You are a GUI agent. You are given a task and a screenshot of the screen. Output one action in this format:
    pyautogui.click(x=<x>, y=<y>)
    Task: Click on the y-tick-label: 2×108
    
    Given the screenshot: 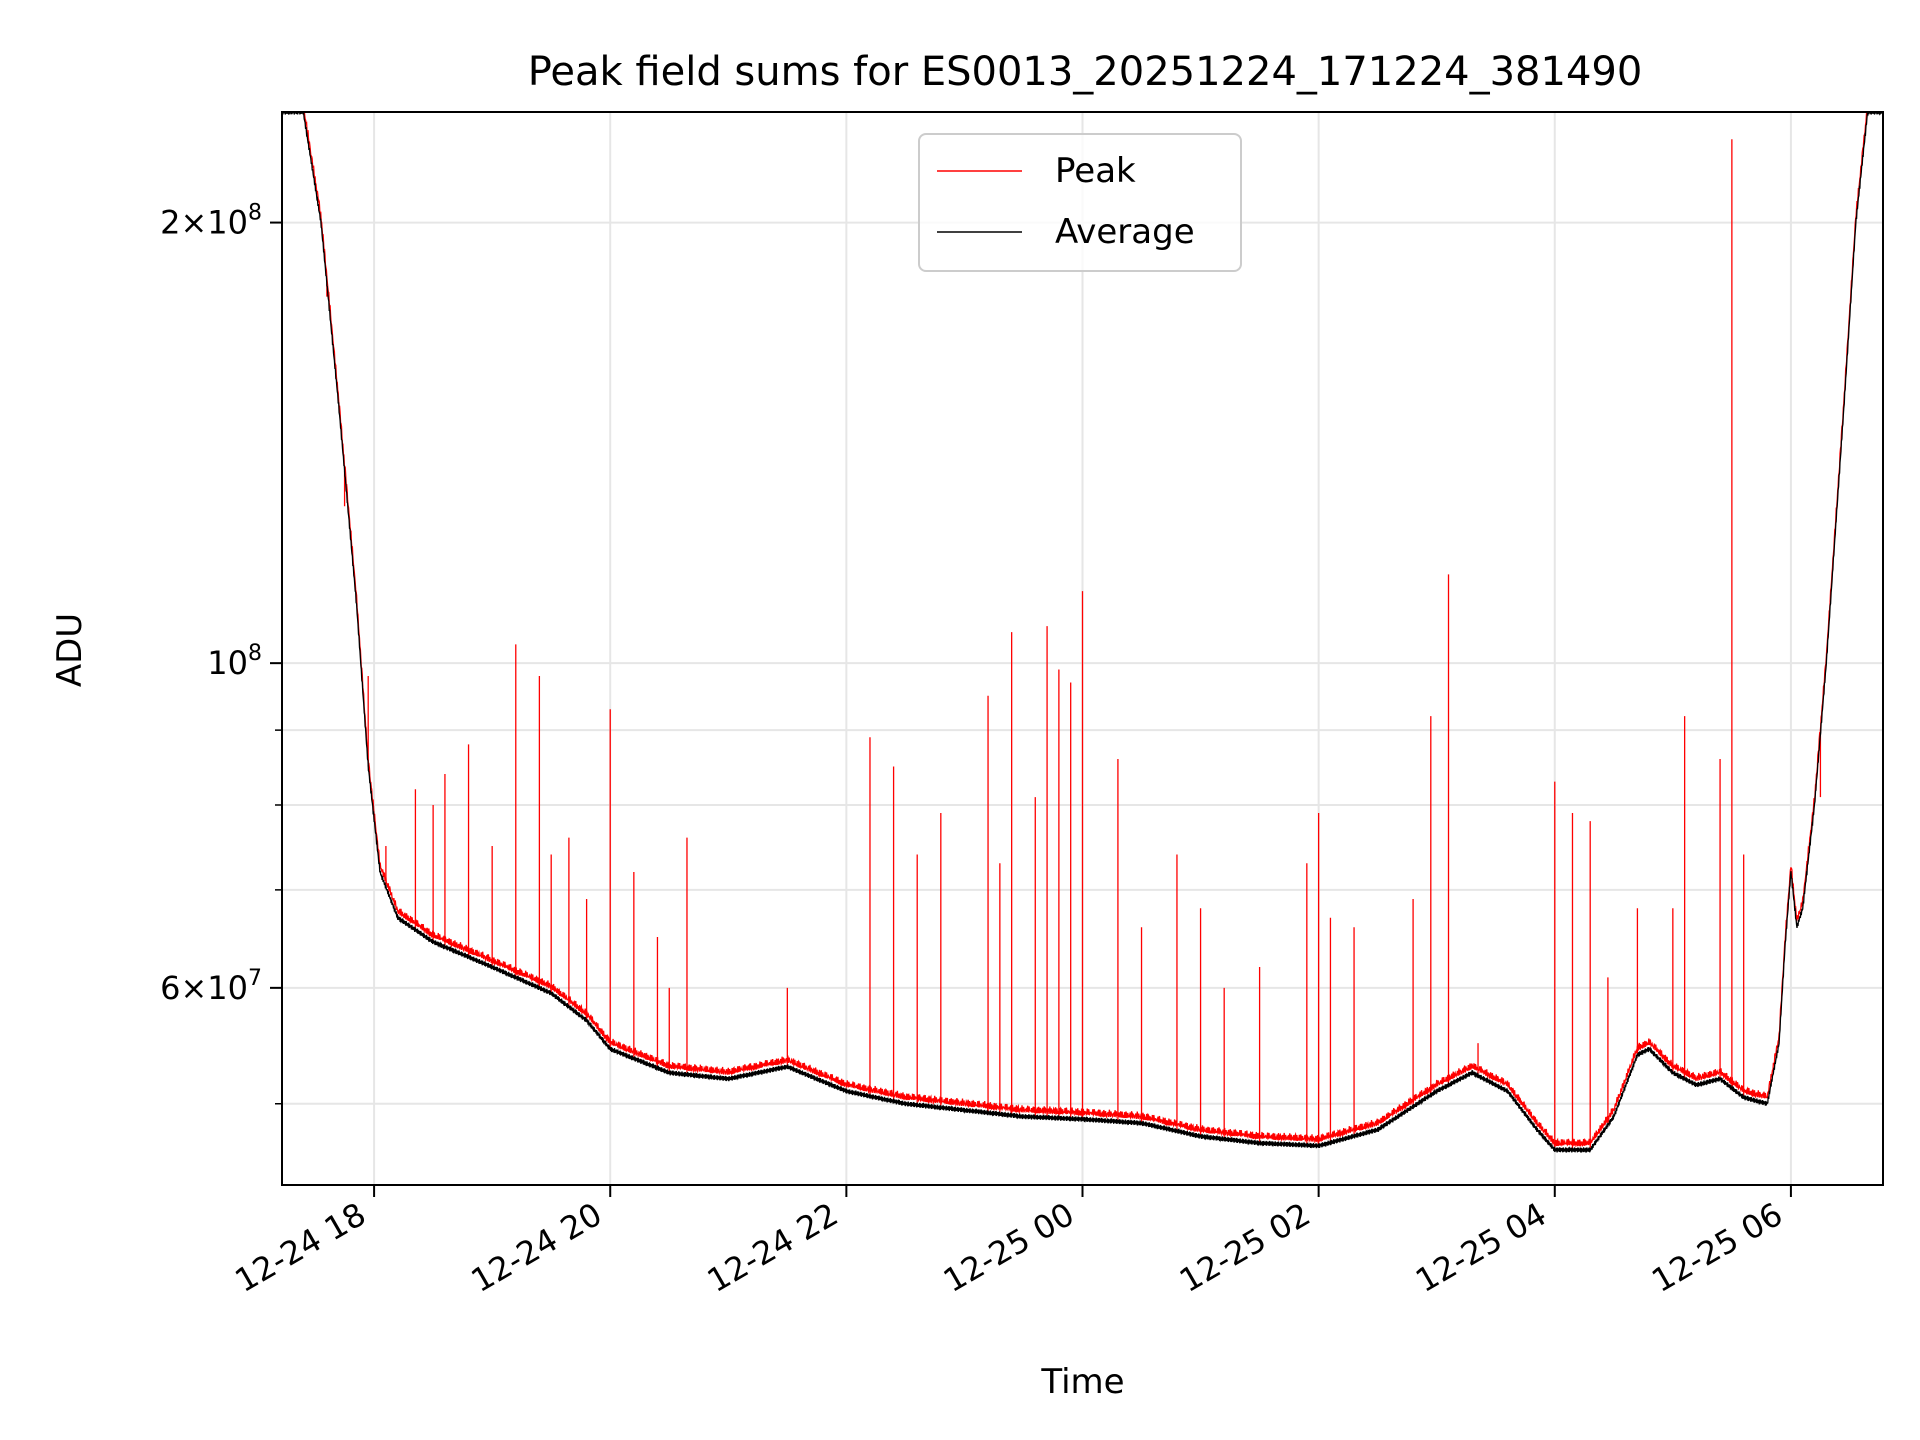 What is the action you would take?
    pyautogui.click(x=211, y=221)
    